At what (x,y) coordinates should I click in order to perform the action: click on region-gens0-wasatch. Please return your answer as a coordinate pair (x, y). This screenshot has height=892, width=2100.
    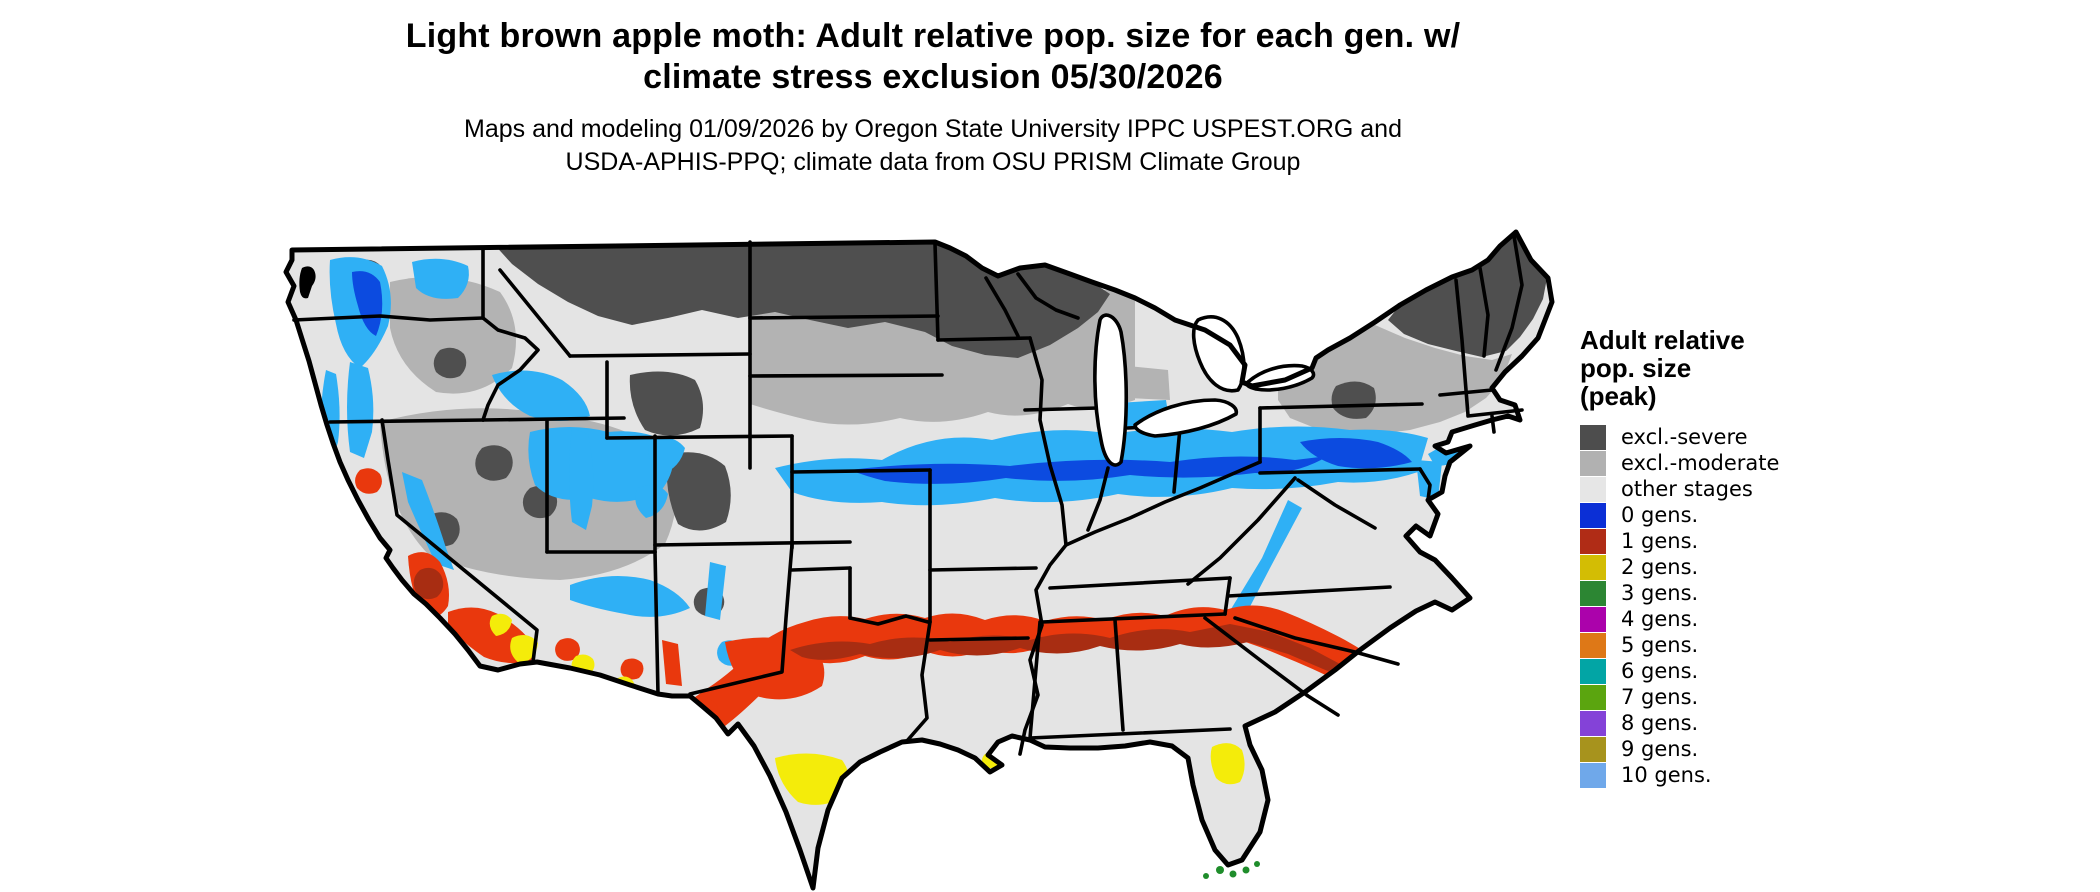
    Looking at the image, I should click on (581, 479).